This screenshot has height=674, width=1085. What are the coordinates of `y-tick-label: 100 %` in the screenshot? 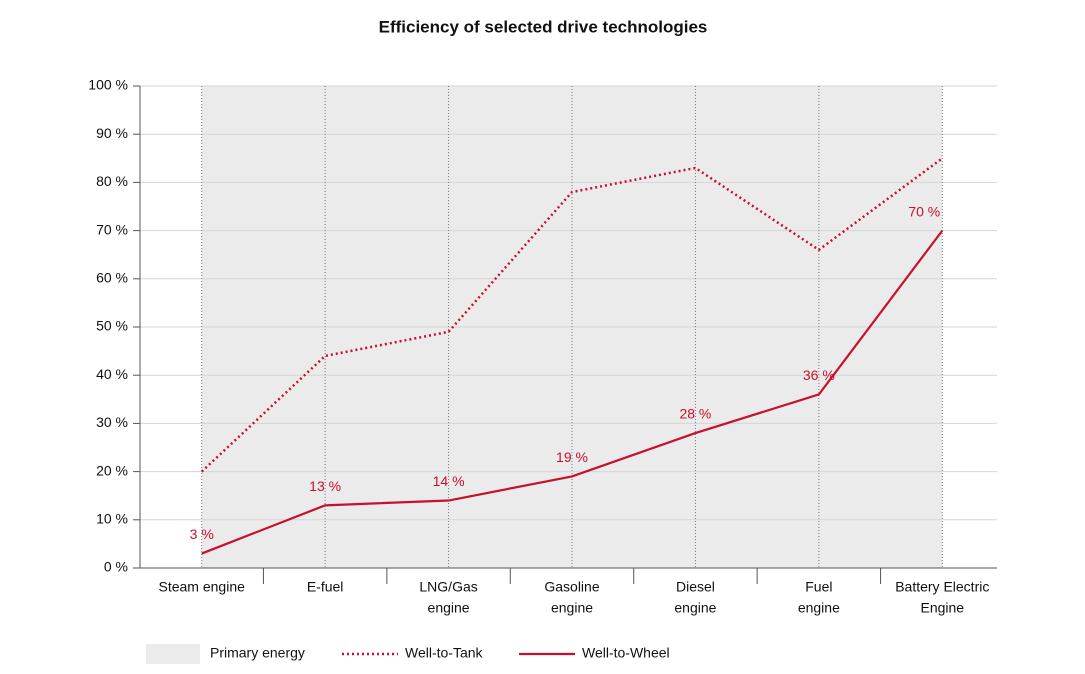 It's located at (108, 85).